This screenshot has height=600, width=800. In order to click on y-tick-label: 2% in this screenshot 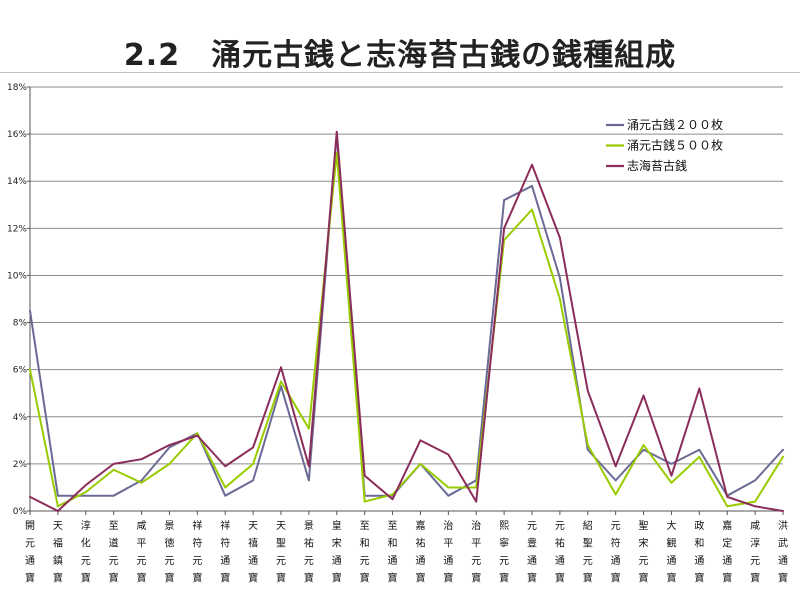, I will do `click(20, 465)`.